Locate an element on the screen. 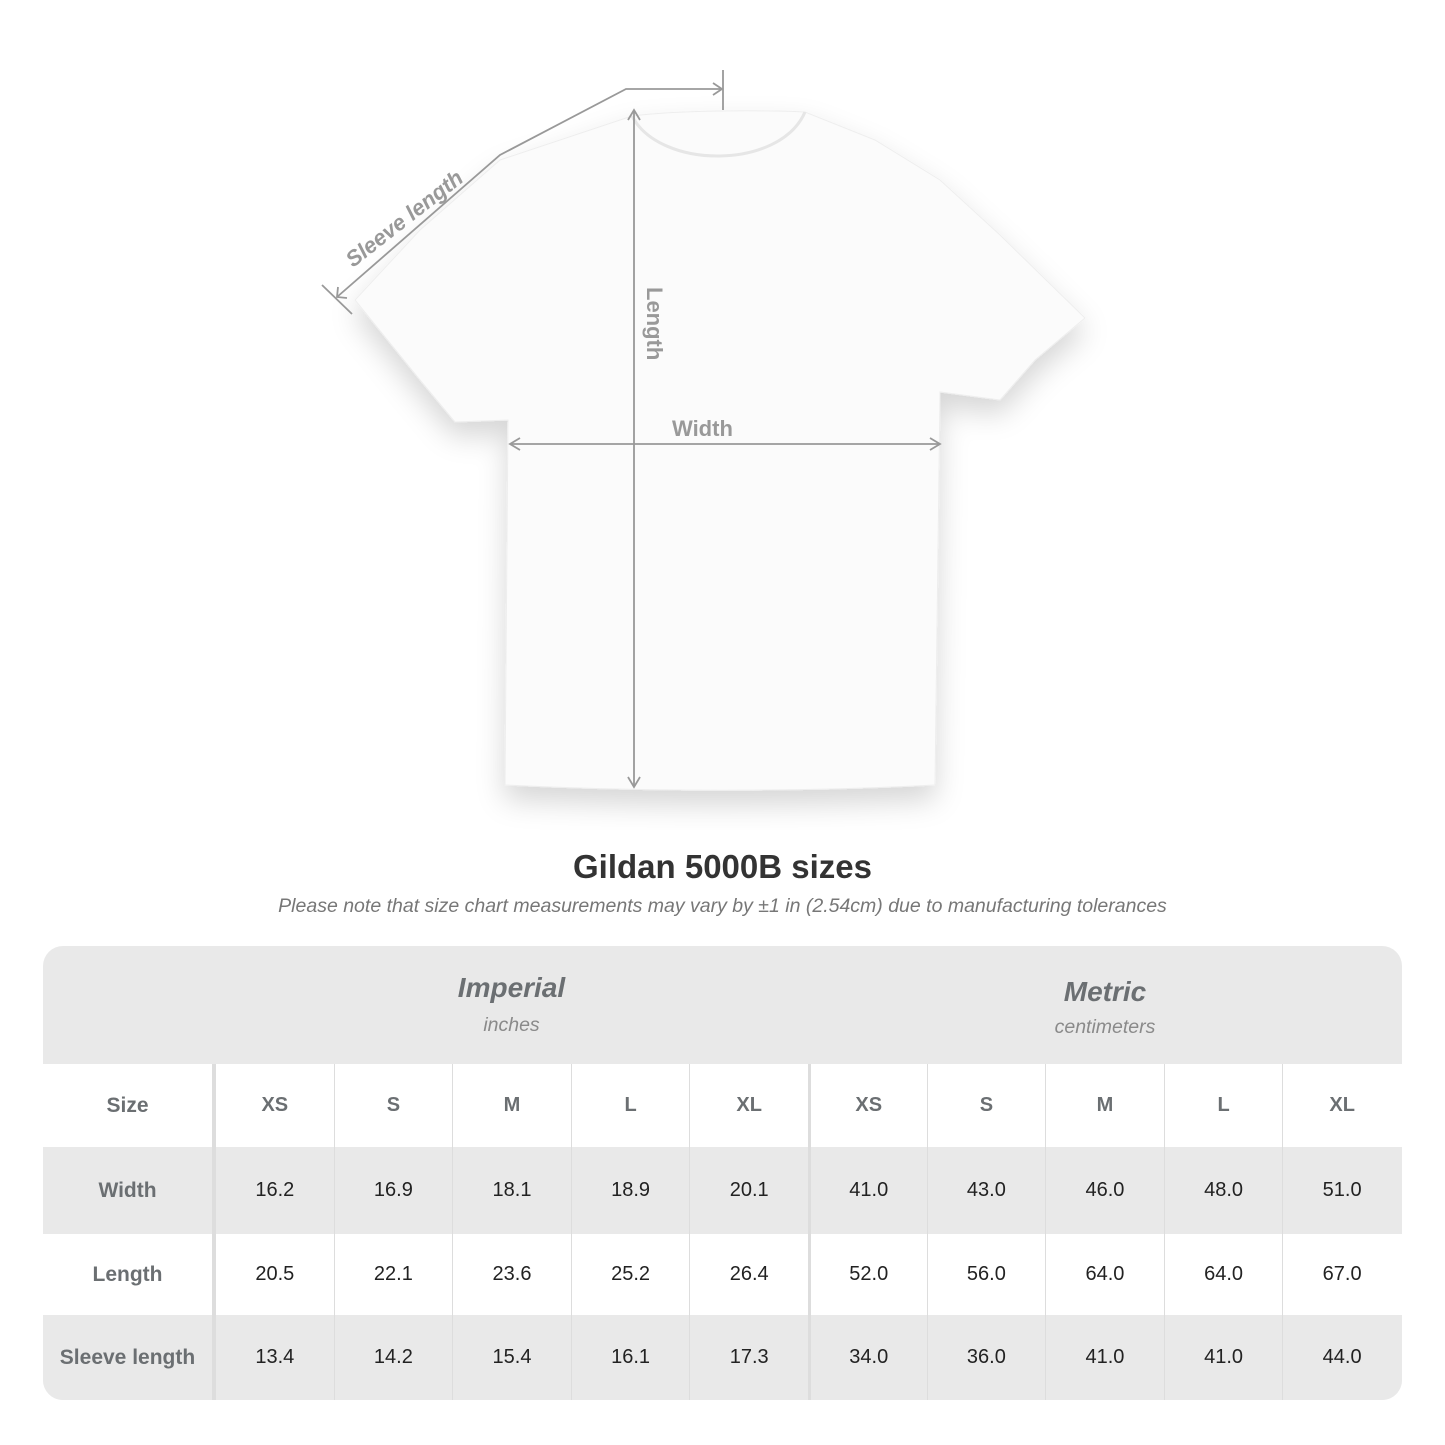 The width and height of the screenshot is (1445, 1445). table-cell: 51.0 is located at coordinates (1341, 1190).